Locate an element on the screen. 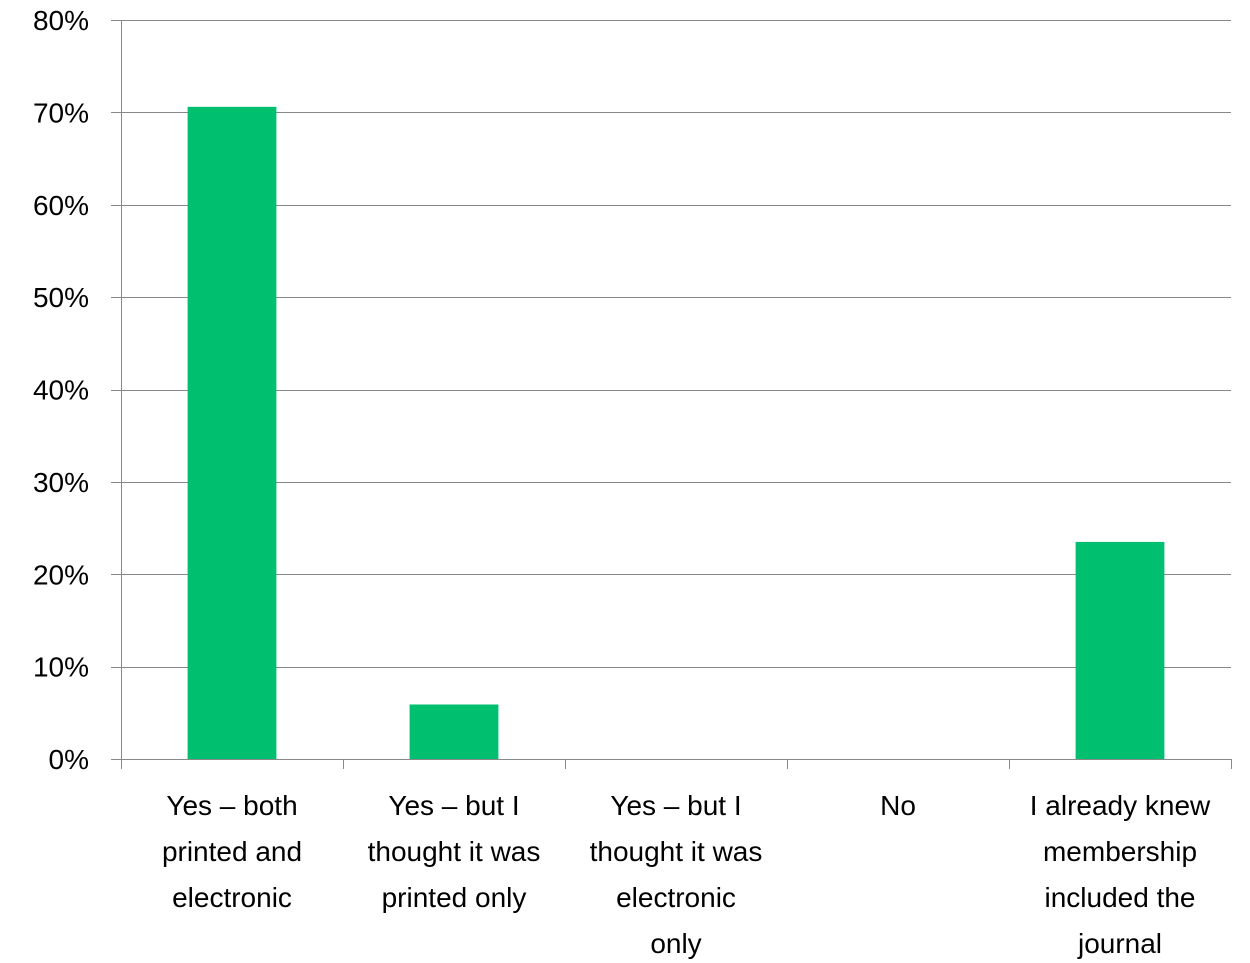 The width and height of the screenshot is (1250, 963). x-category-label-0-line-1: printed and is located at coordinates (232, 851).